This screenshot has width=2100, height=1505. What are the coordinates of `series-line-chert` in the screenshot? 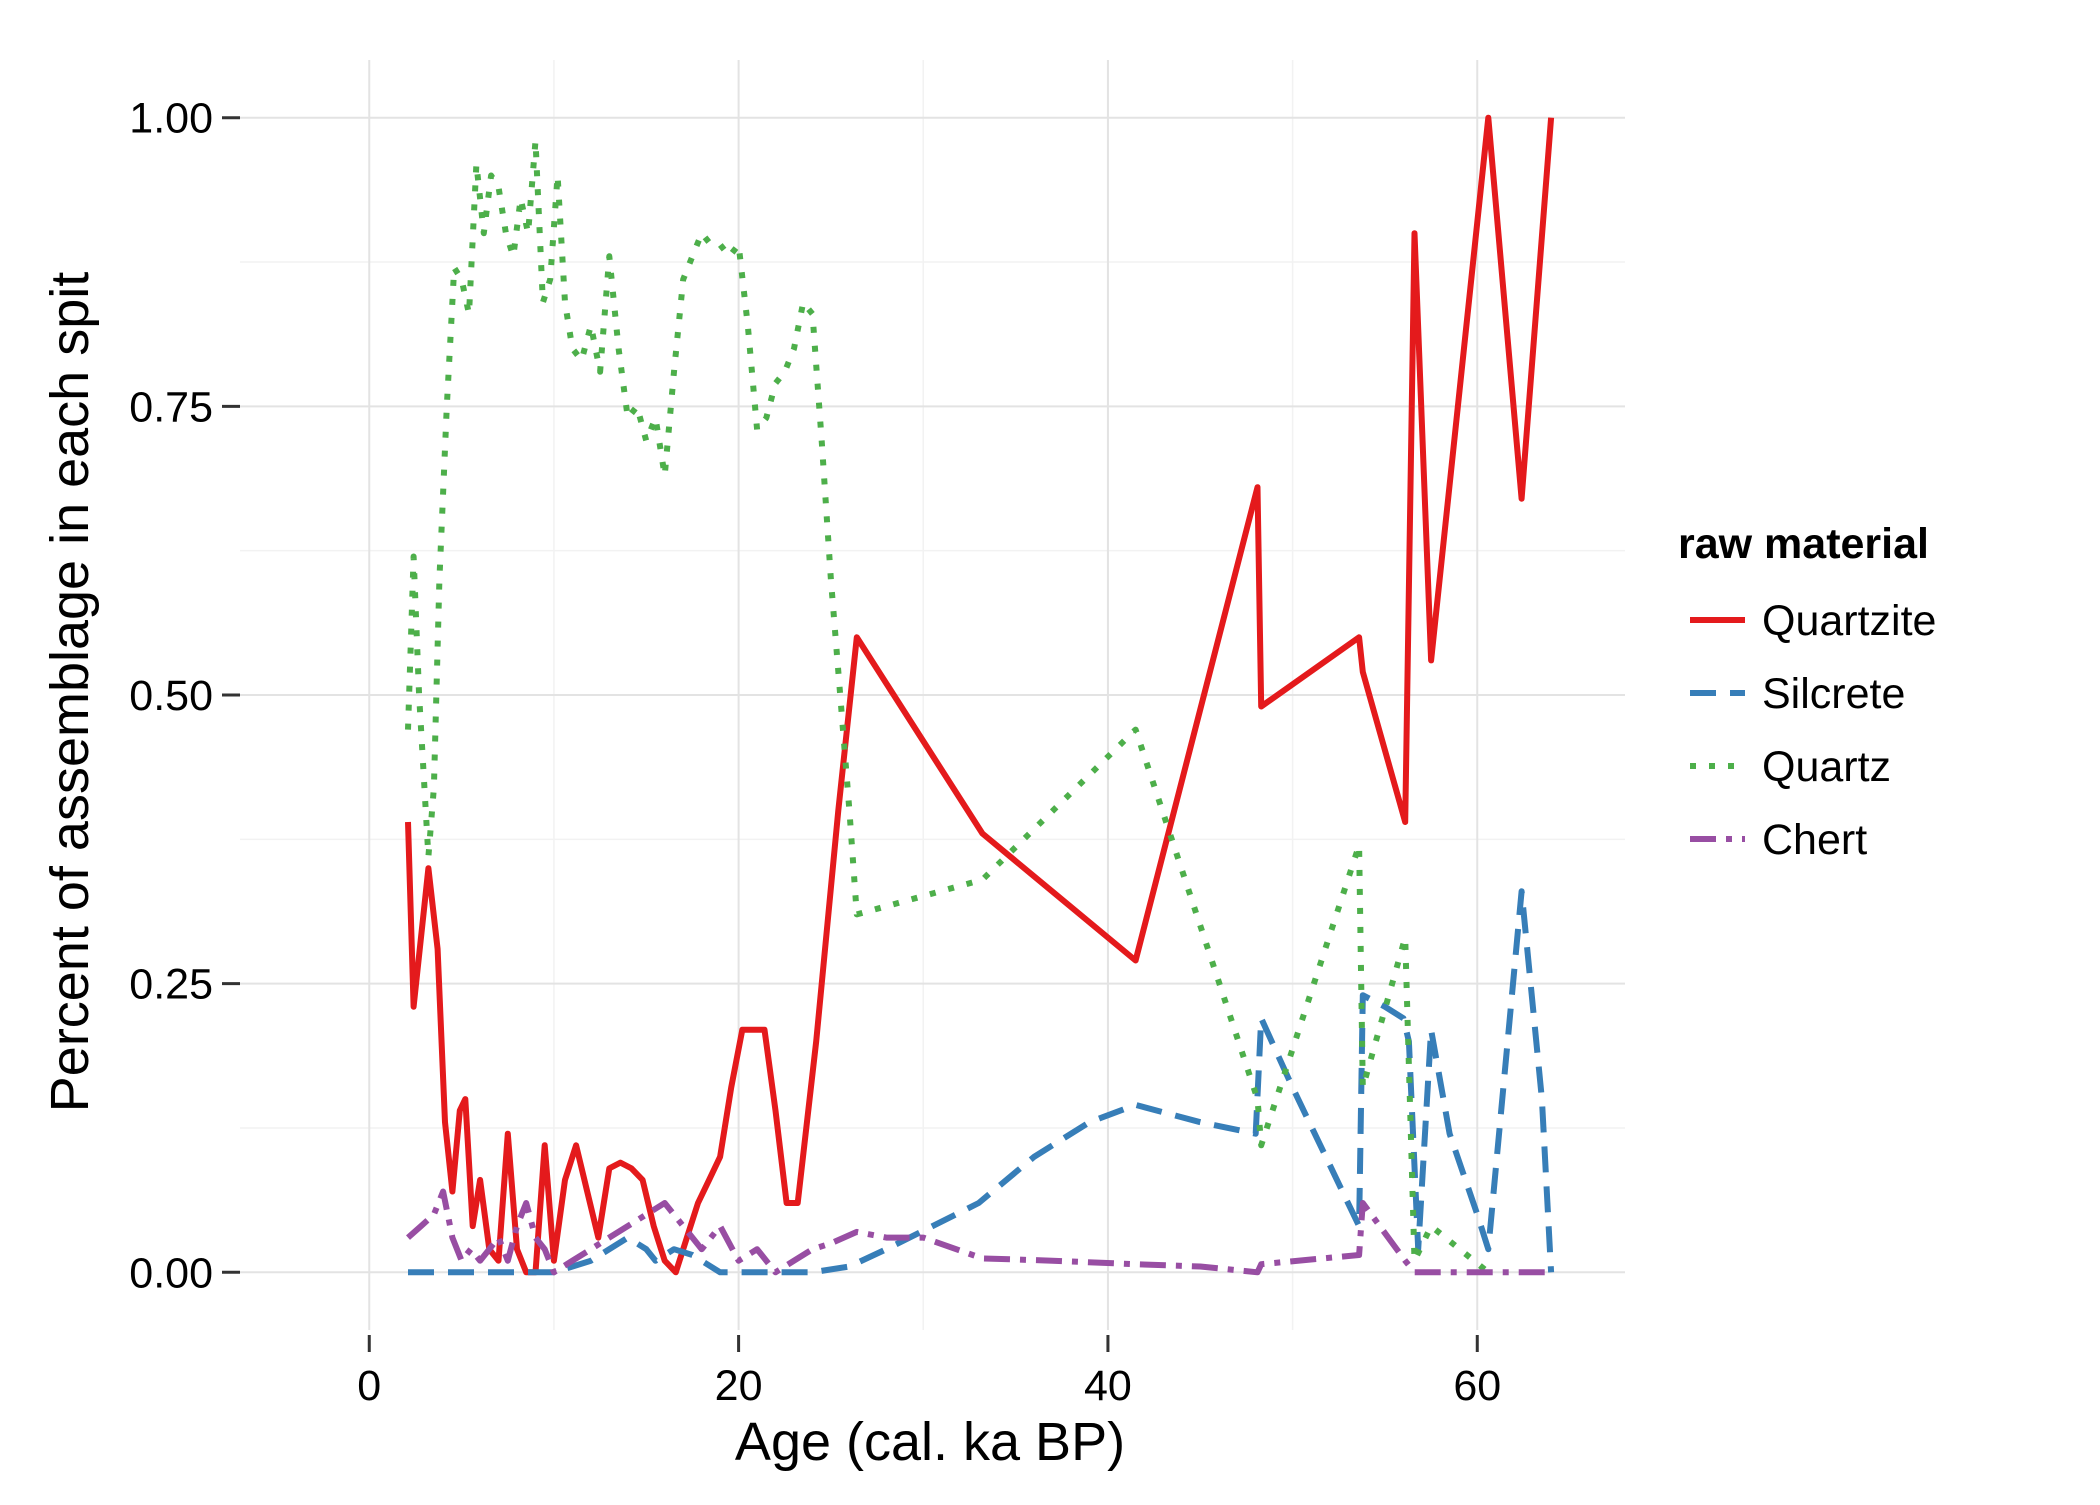 It's located at (979, 1232).